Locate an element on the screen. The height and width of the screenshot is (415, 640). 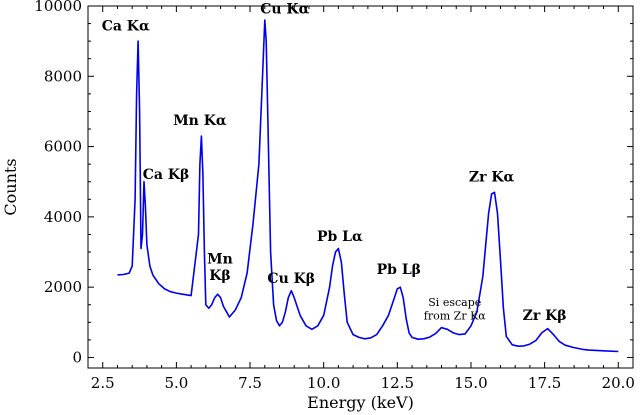
x-tick-label: 2.5 is located at coordinates (103, 383).